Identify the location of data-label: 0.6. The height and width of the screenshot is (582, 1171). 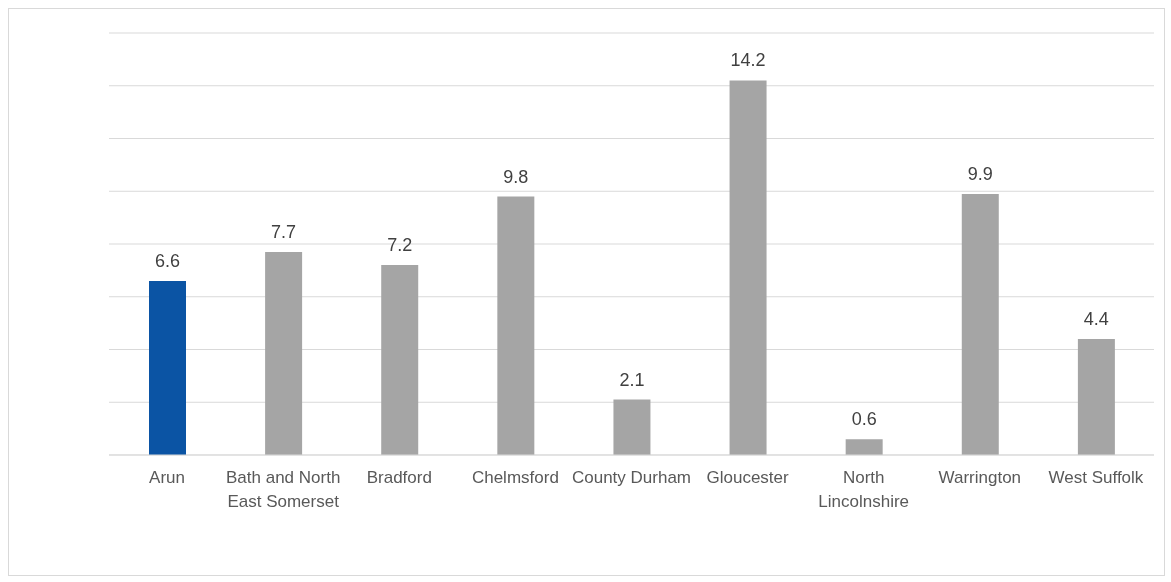
(864, 419).